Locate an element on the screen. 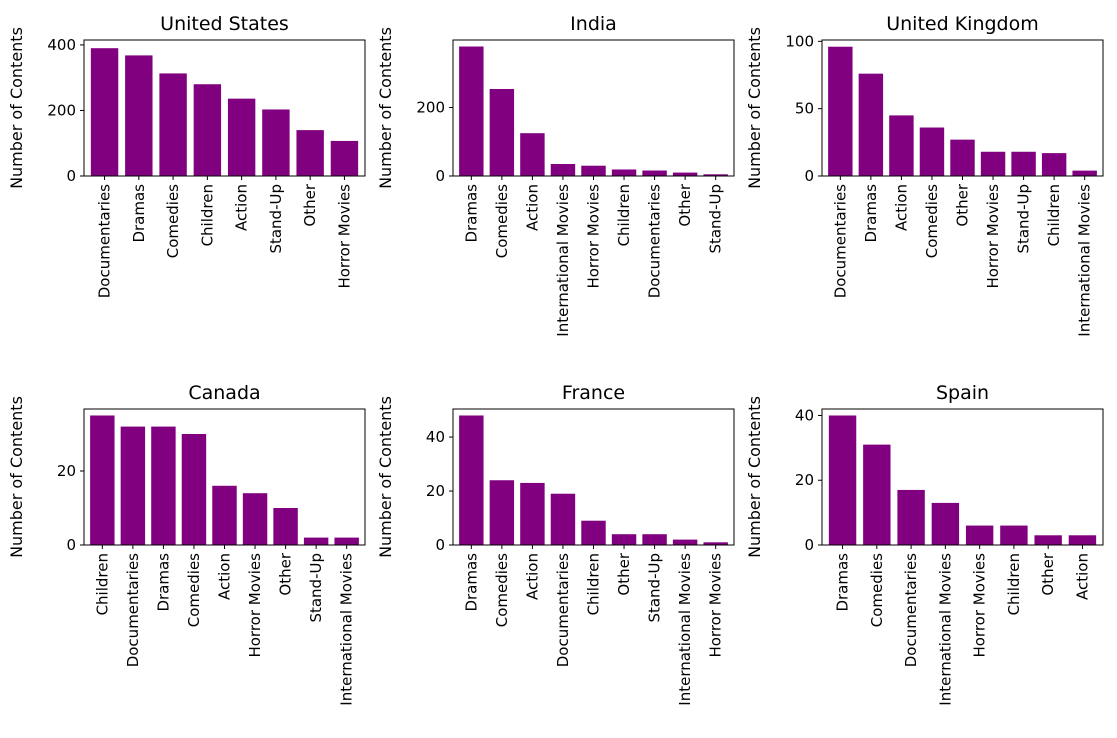 The width and height of the screenshot is (1117, 738). y-tick-label: 50 is located at coordinates (804, 109).